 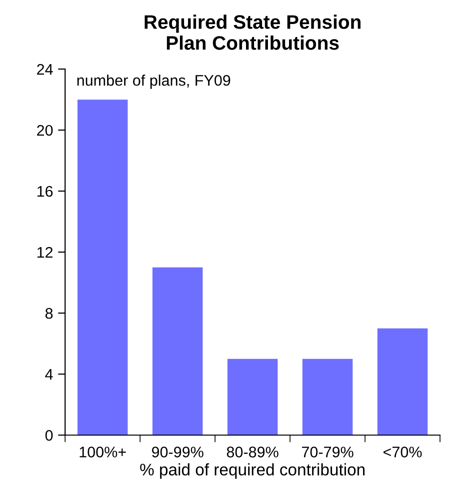 What do you see at coordinates (252, 32) in the screenshot?
I see `chart-title: Required State Pension Plan Contributions` at bounding box center [252, 32].